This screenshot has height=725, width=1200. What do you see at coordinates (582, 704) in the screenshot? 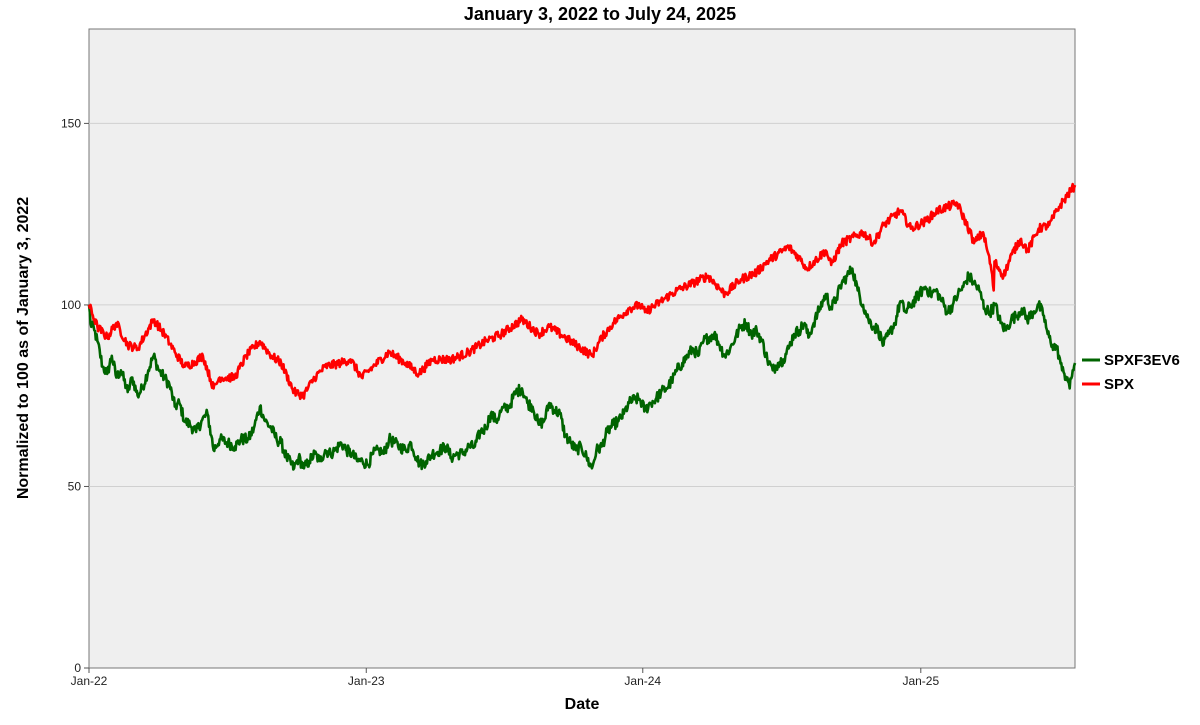
I see `x-axis-label: Date` at bounding box center [582, 704].